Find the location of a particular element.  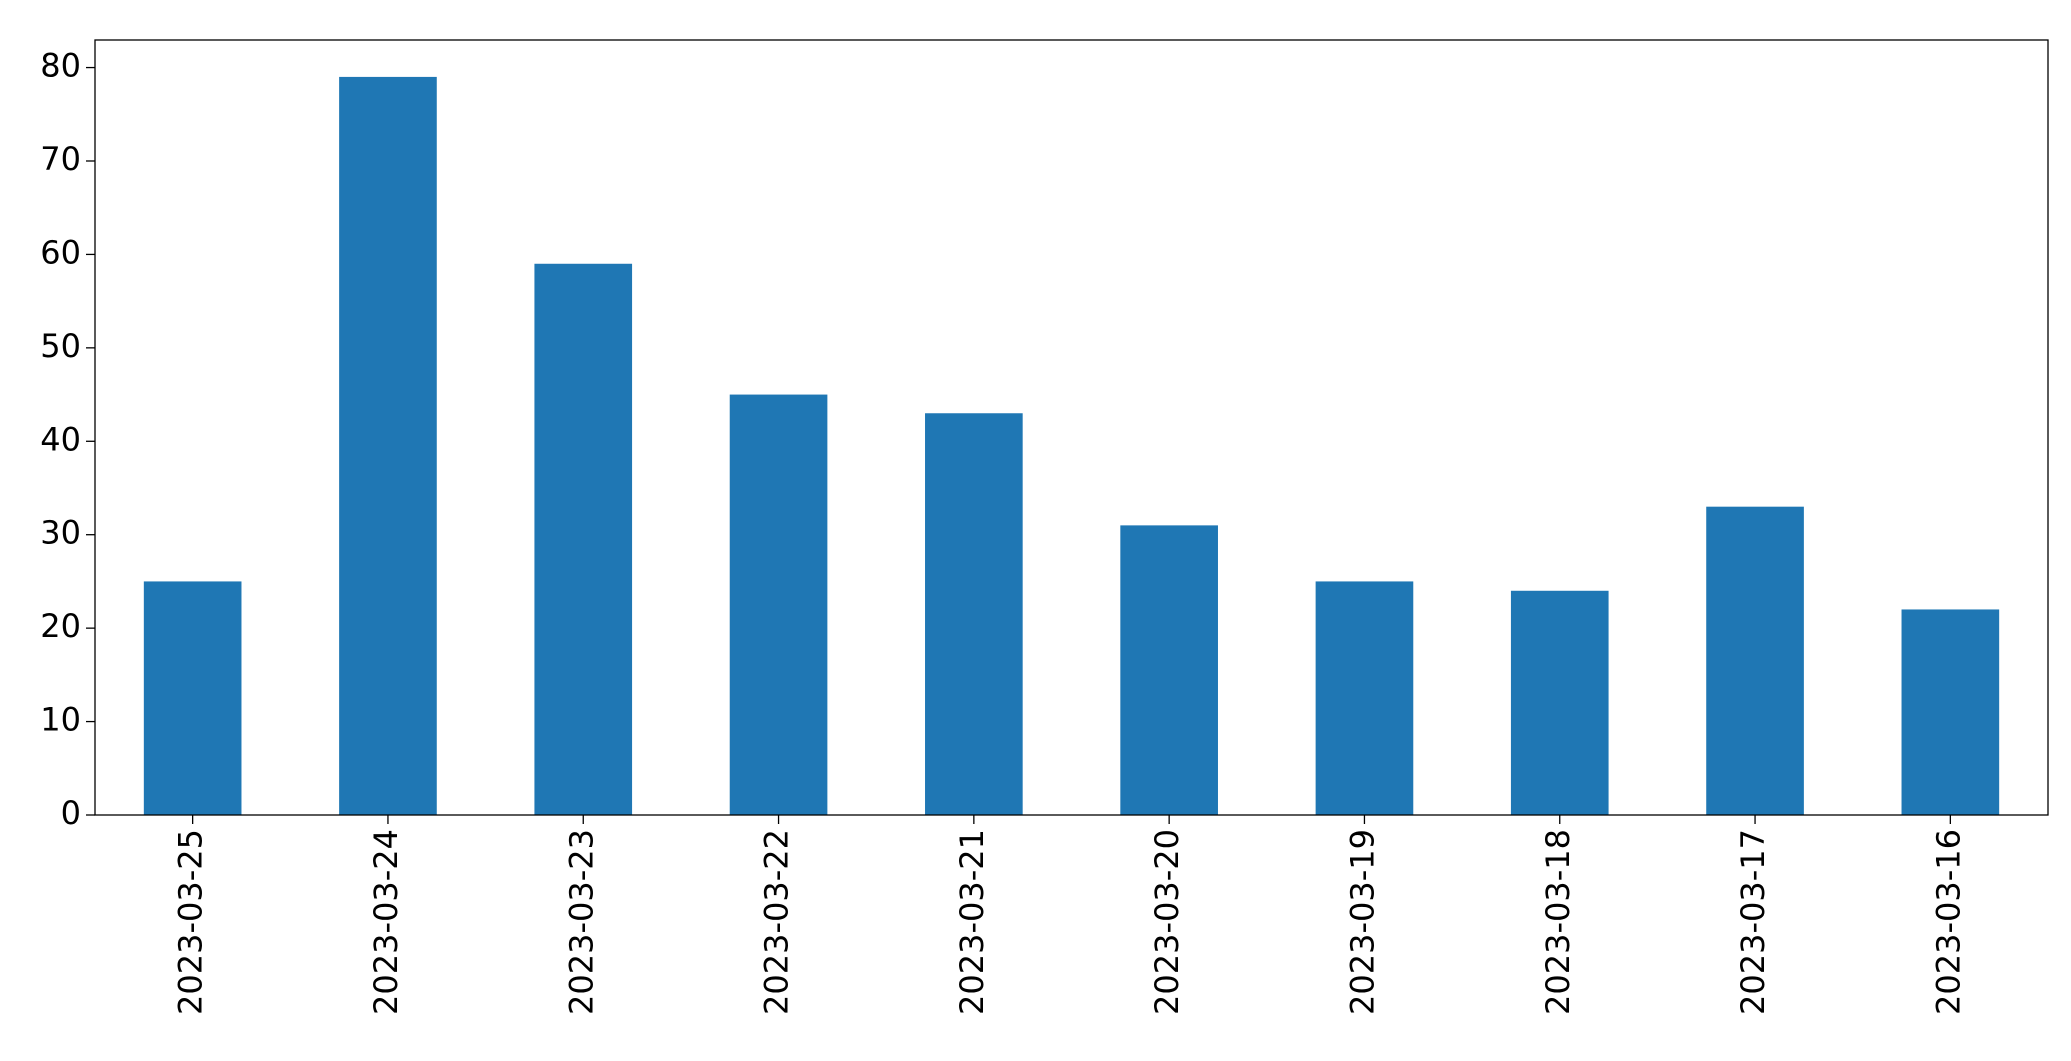

x-tick-label: 2023-03-18 is located at coordinates (1558, 922).